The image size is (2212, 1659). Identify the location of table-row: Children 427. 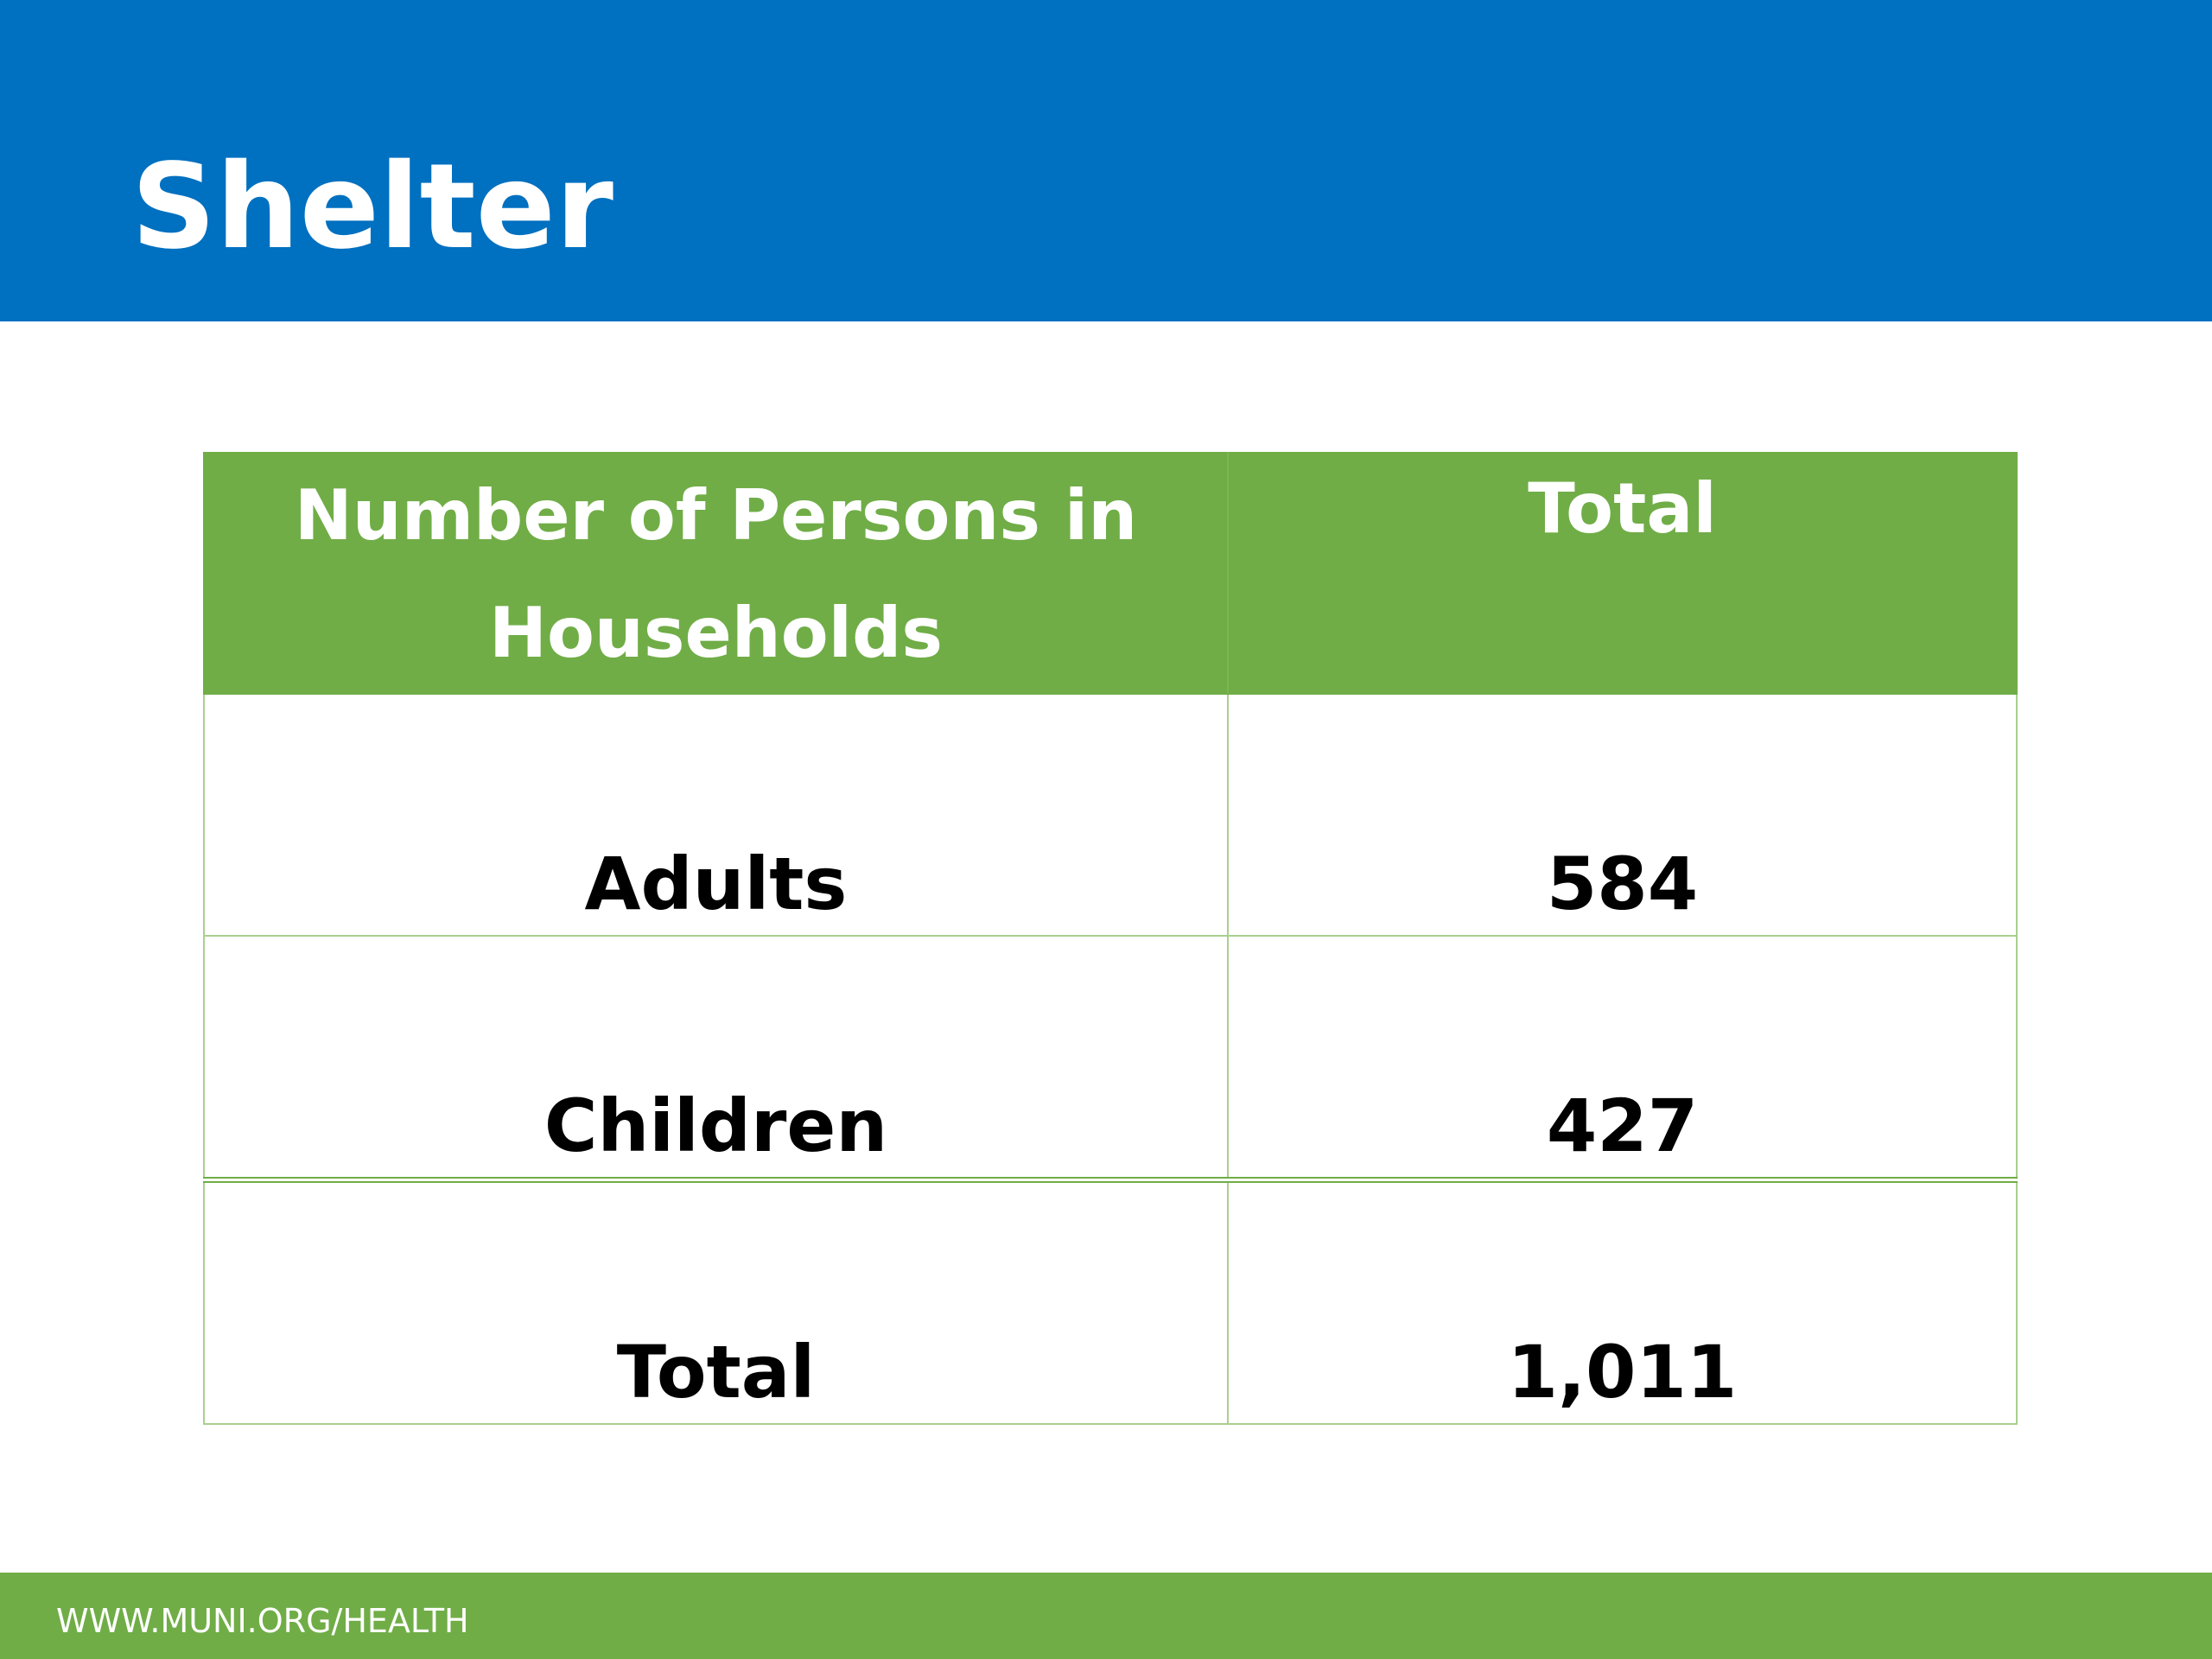
(1110, 1059).